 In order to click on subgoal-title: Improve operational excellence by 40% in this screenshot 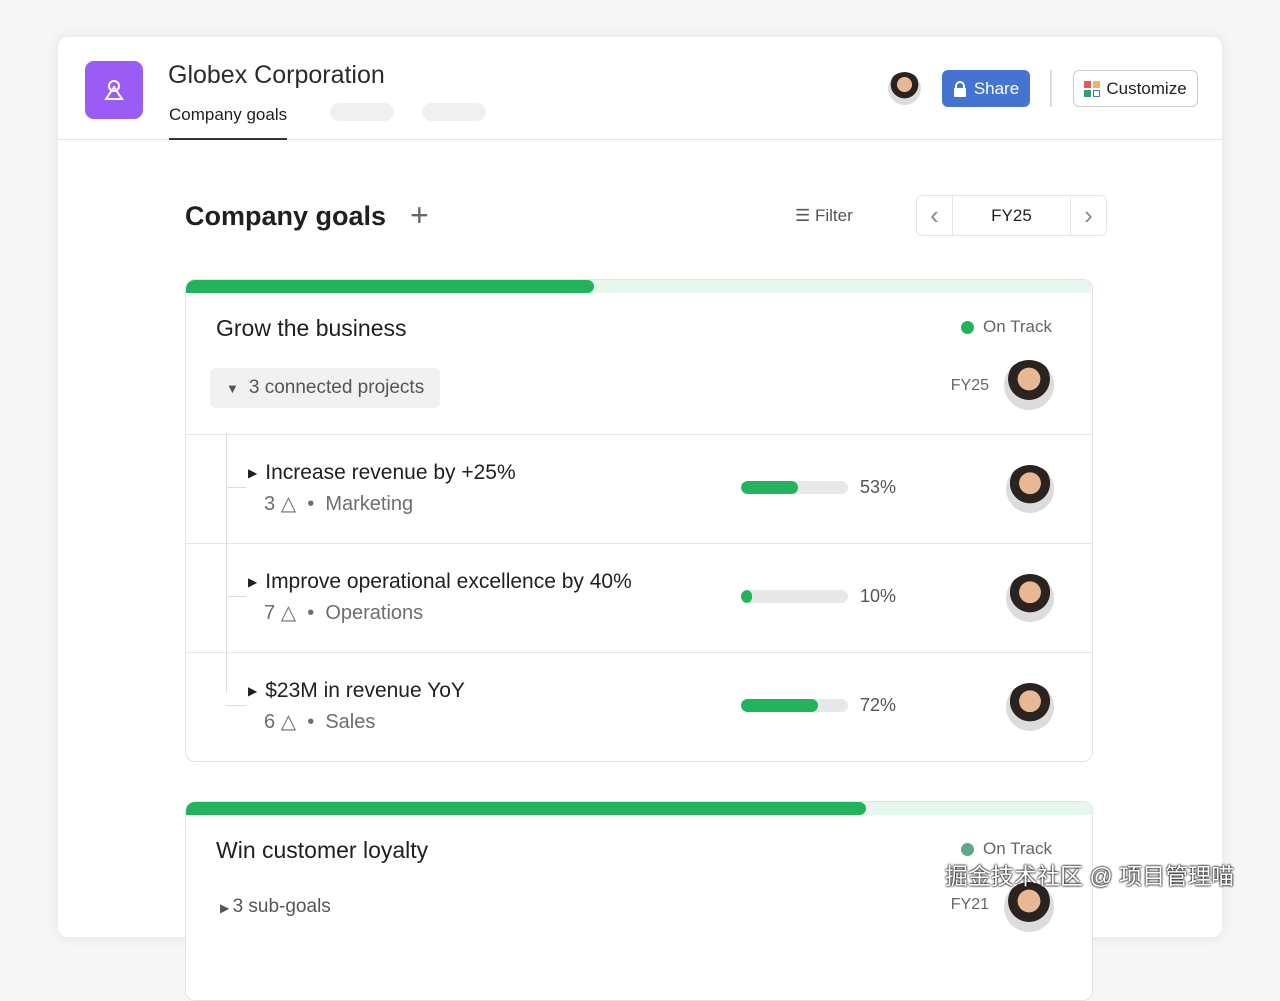, I will do `click(448, 581)`.